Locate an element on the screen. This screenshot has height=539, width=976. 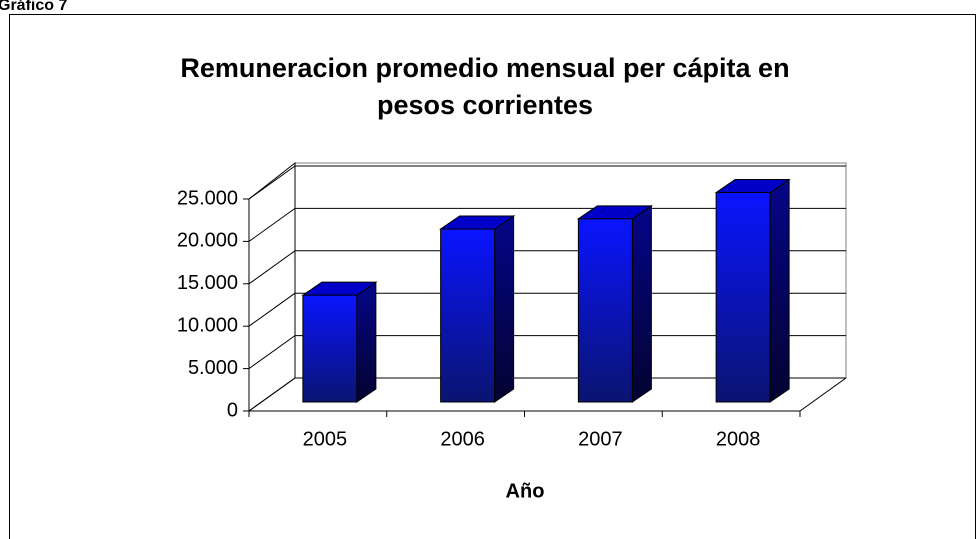
header: Gráfico 7 is located at coordinates (33, 7).